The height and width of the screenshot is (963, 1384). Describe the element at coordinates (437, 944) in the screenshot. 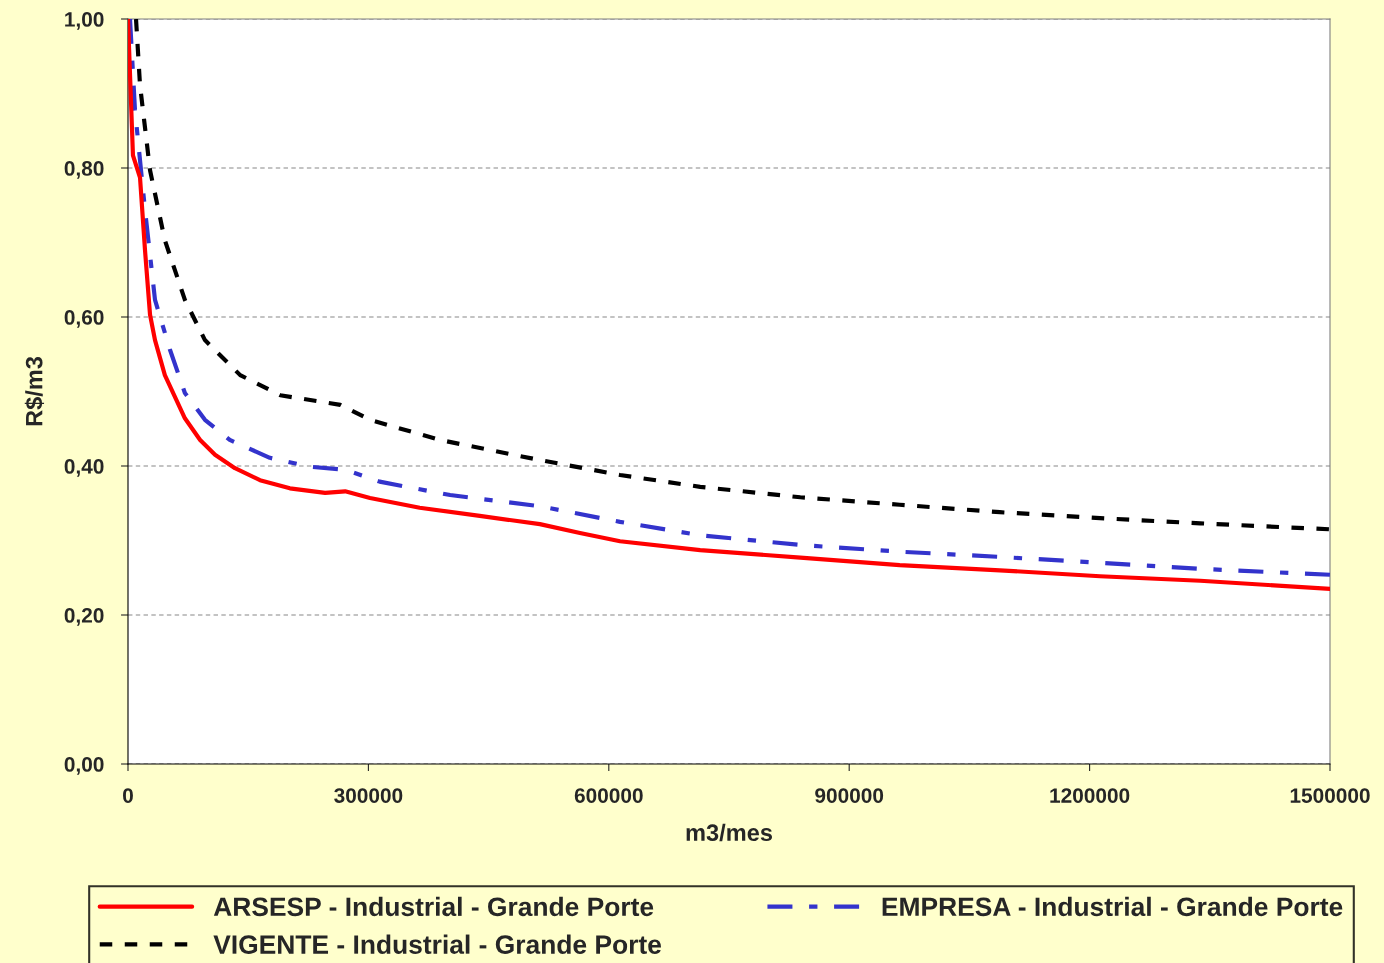

I see `legend-label: VIGENTE - Industrial - Grande Porte` at that location.